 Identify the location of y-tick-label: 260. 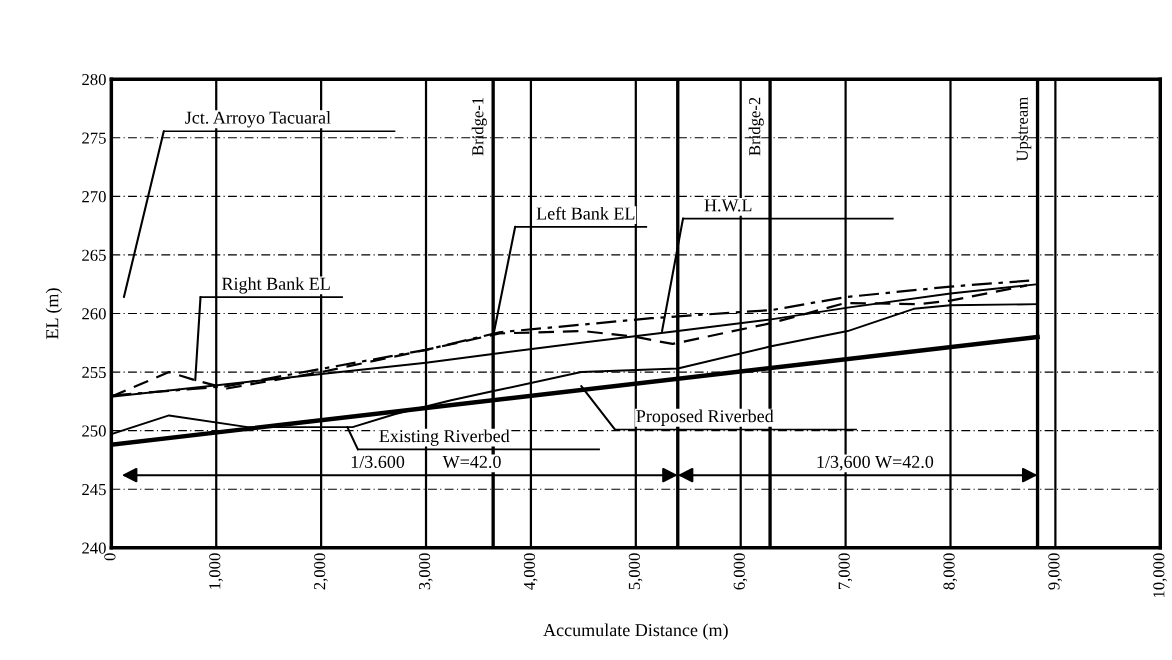
(94, 314).